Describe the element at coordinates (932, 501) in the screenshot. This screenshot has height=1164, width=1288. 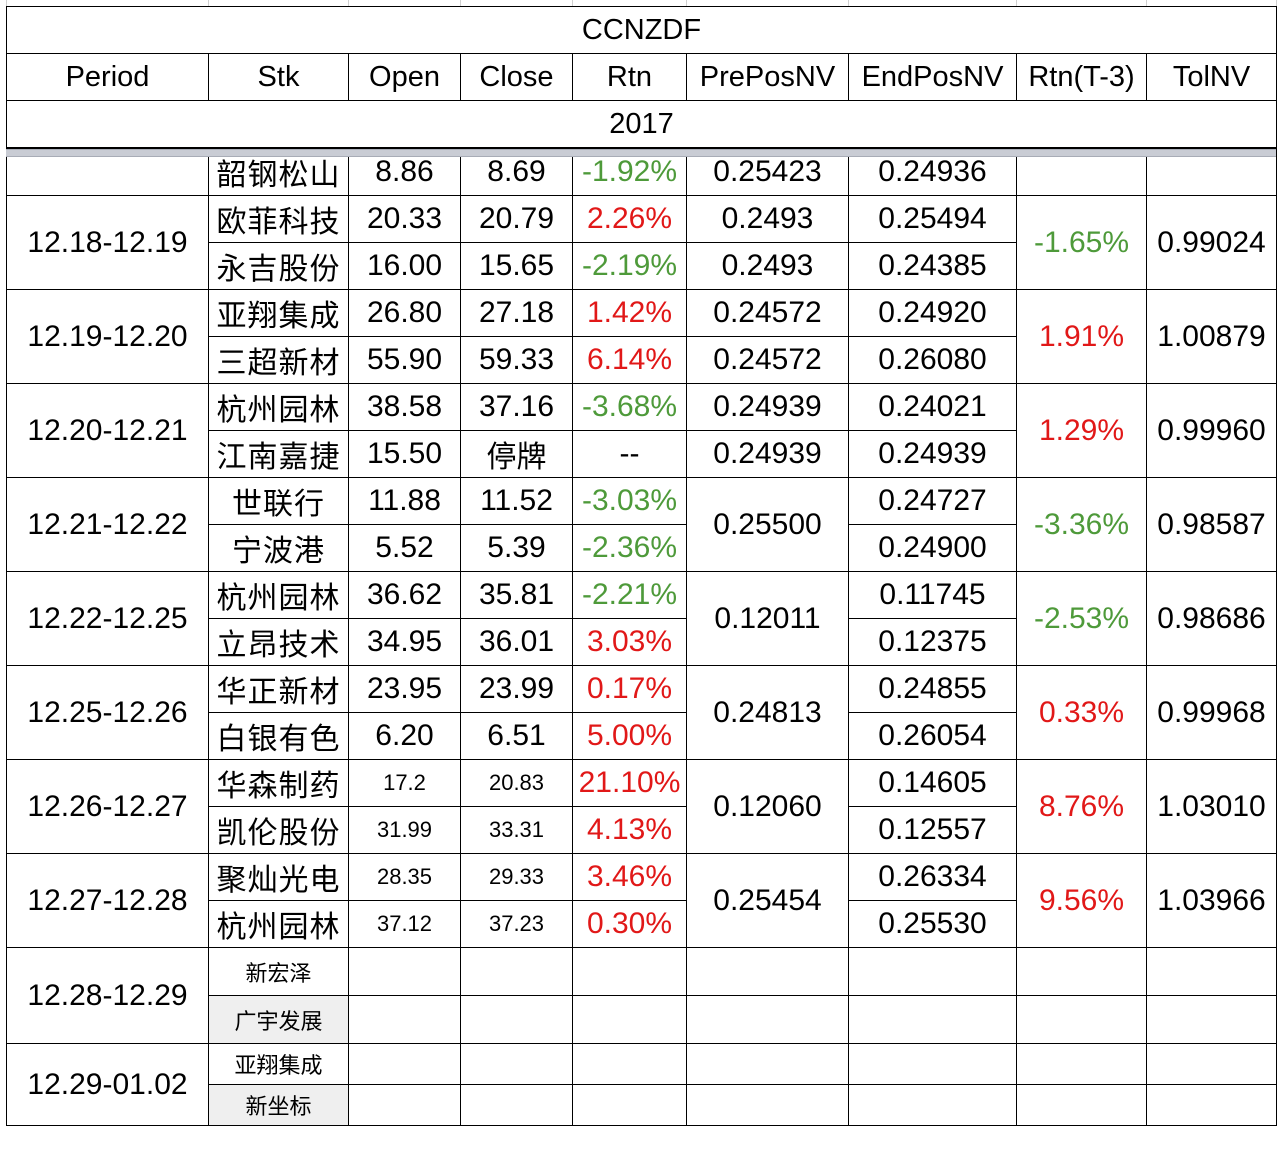
I see `endpos-cell: 0.24727` at that location.